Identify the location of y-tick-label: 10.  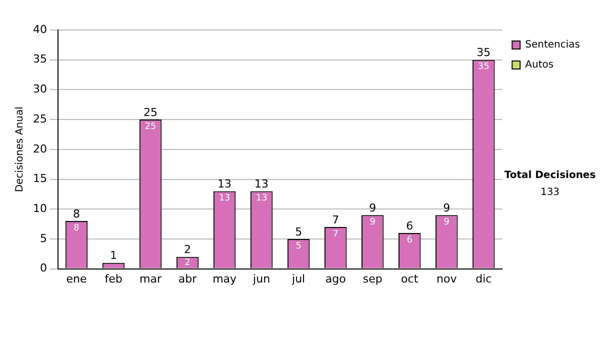
(39, 208).